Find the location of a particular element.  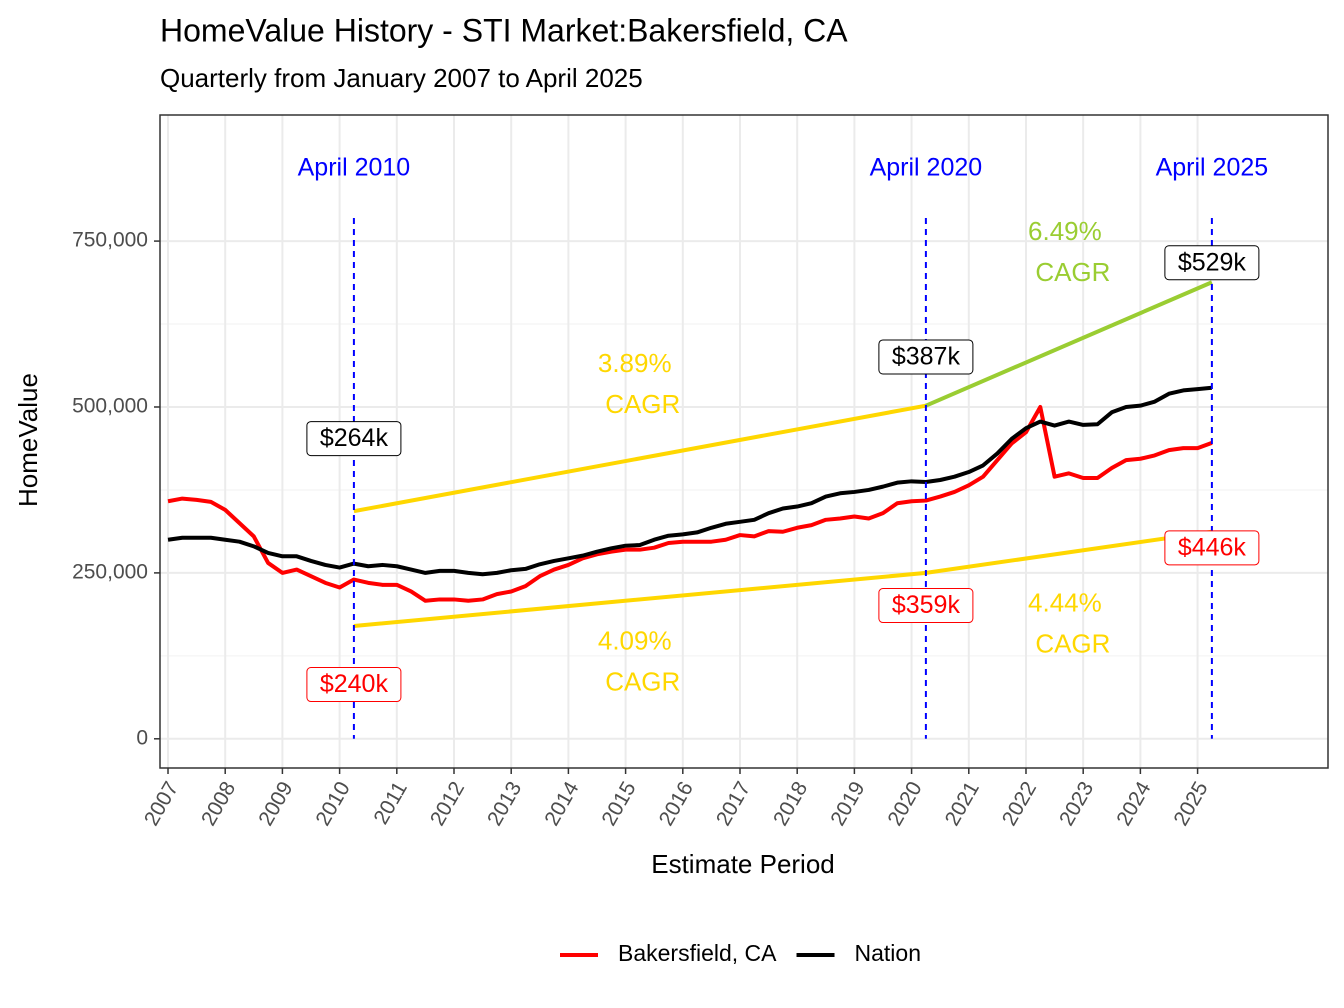

value-label: $529k is located at coordinates (1212, 262).